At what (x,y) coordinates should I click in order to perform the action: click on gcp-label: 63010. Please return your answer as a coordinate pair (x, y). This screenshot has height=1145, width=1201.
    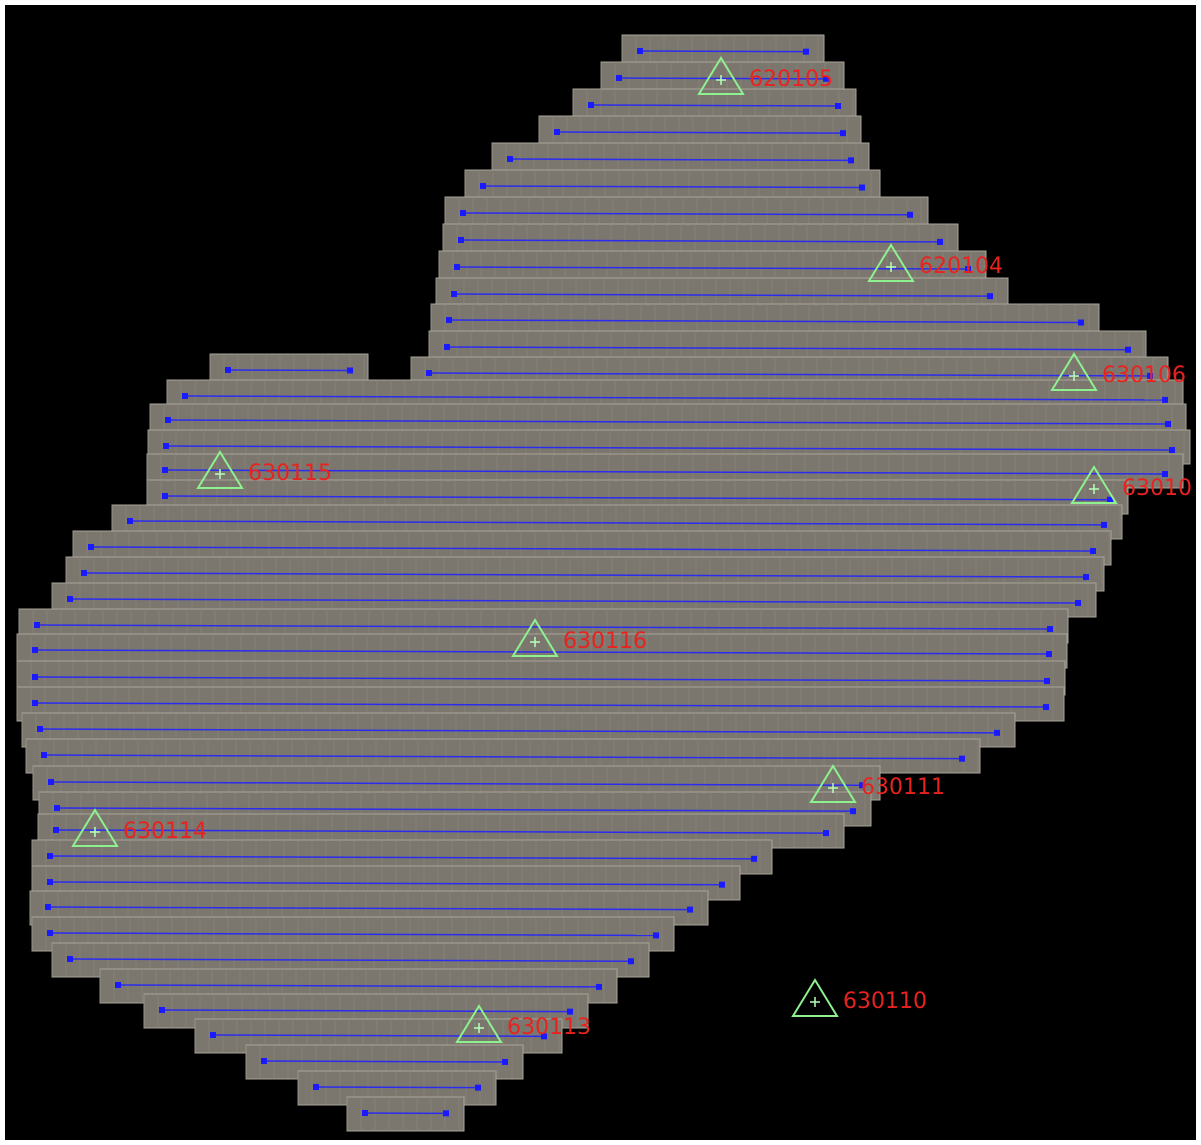
    Looking at the image, I should click on (1157, 488).